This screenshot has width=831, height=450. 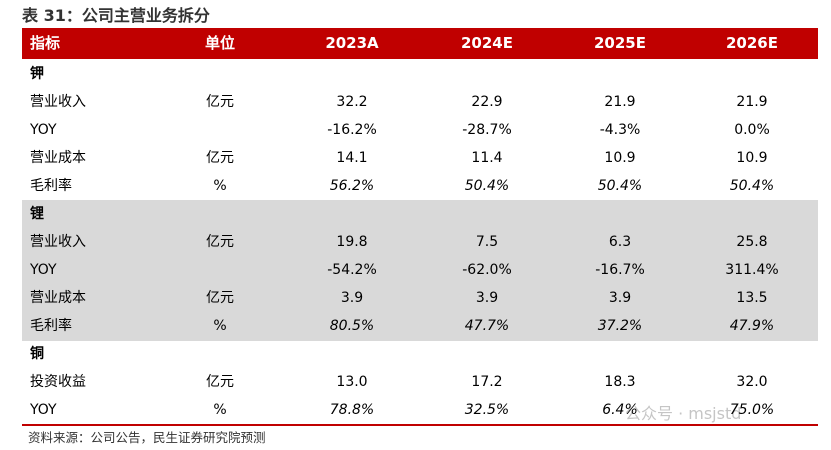 What do you see at coordinates (752, 43) in the screenshot?
I see `header-cell: 2026E` at bounding box center [752, 43].